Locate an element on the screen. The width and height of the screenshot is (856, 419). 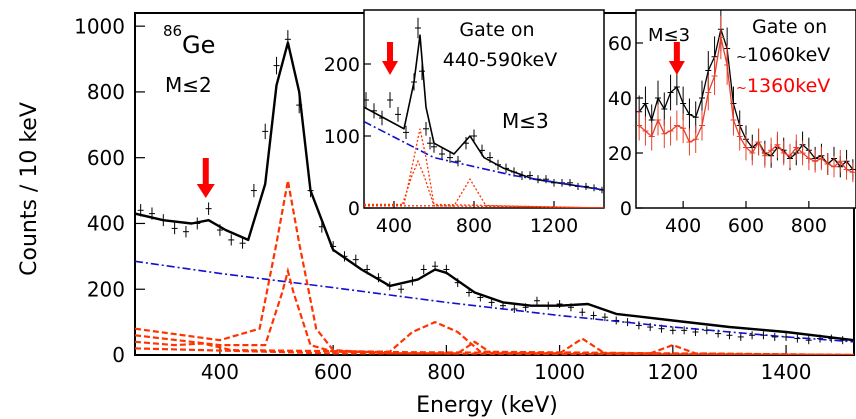
y-tick-label: 1000 is located at coordinates (99, 26).